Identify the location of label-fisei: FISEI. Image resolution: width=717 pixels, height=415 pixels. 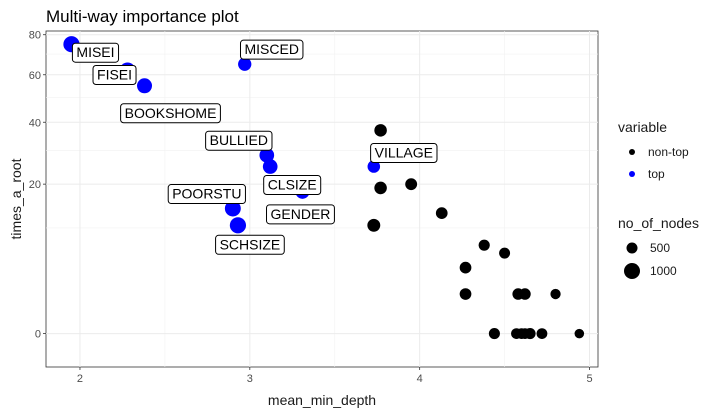
(114, 74).